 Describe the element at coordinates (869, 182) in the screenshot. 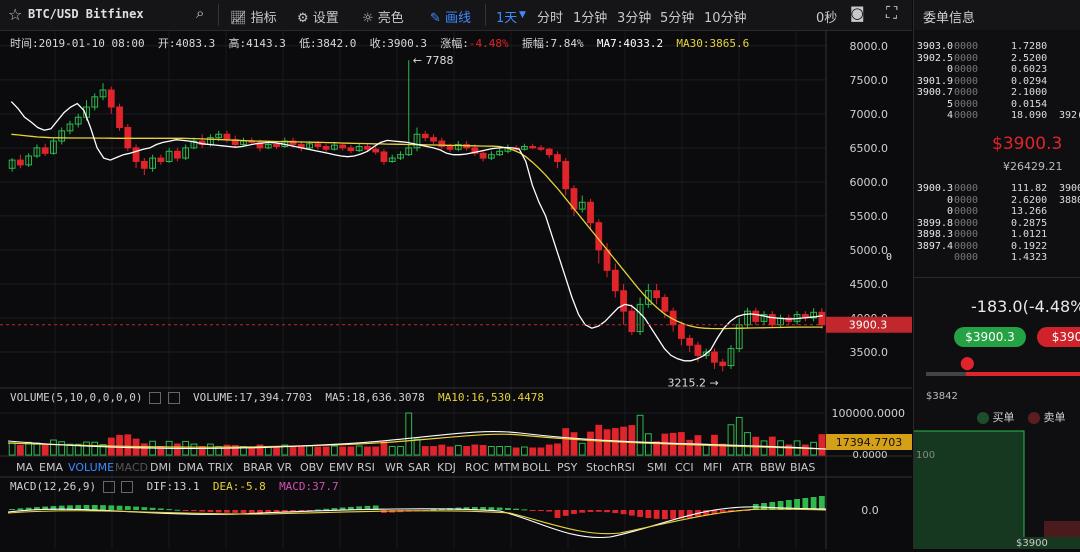

I see `price-tick-label: 6000.0` at that location.